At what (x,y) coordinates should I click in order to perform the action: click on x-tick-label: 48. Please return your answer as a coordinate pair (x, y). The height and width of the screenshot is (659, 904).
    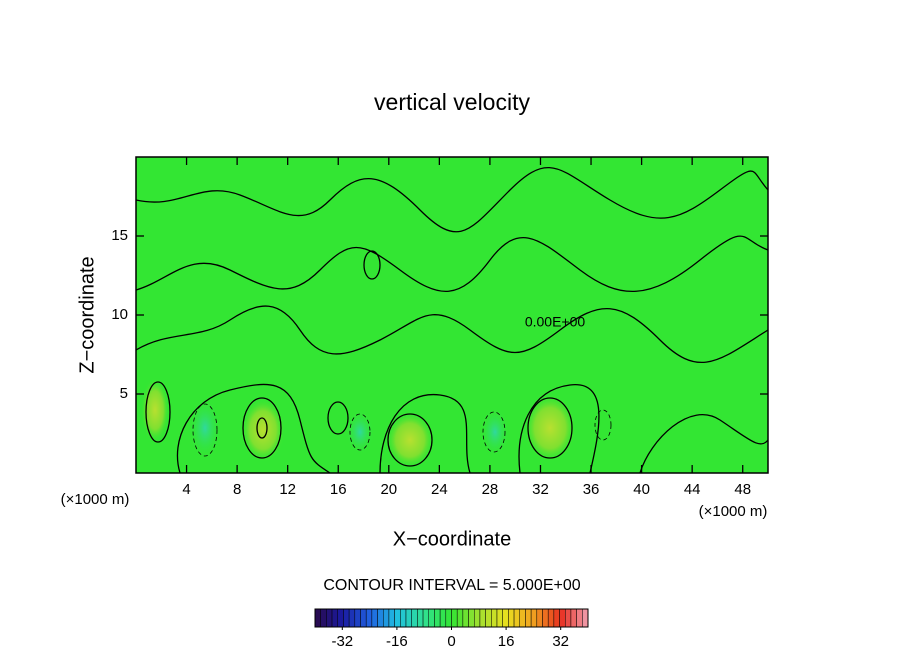
    Looking at the image, I should click on (742, 489).